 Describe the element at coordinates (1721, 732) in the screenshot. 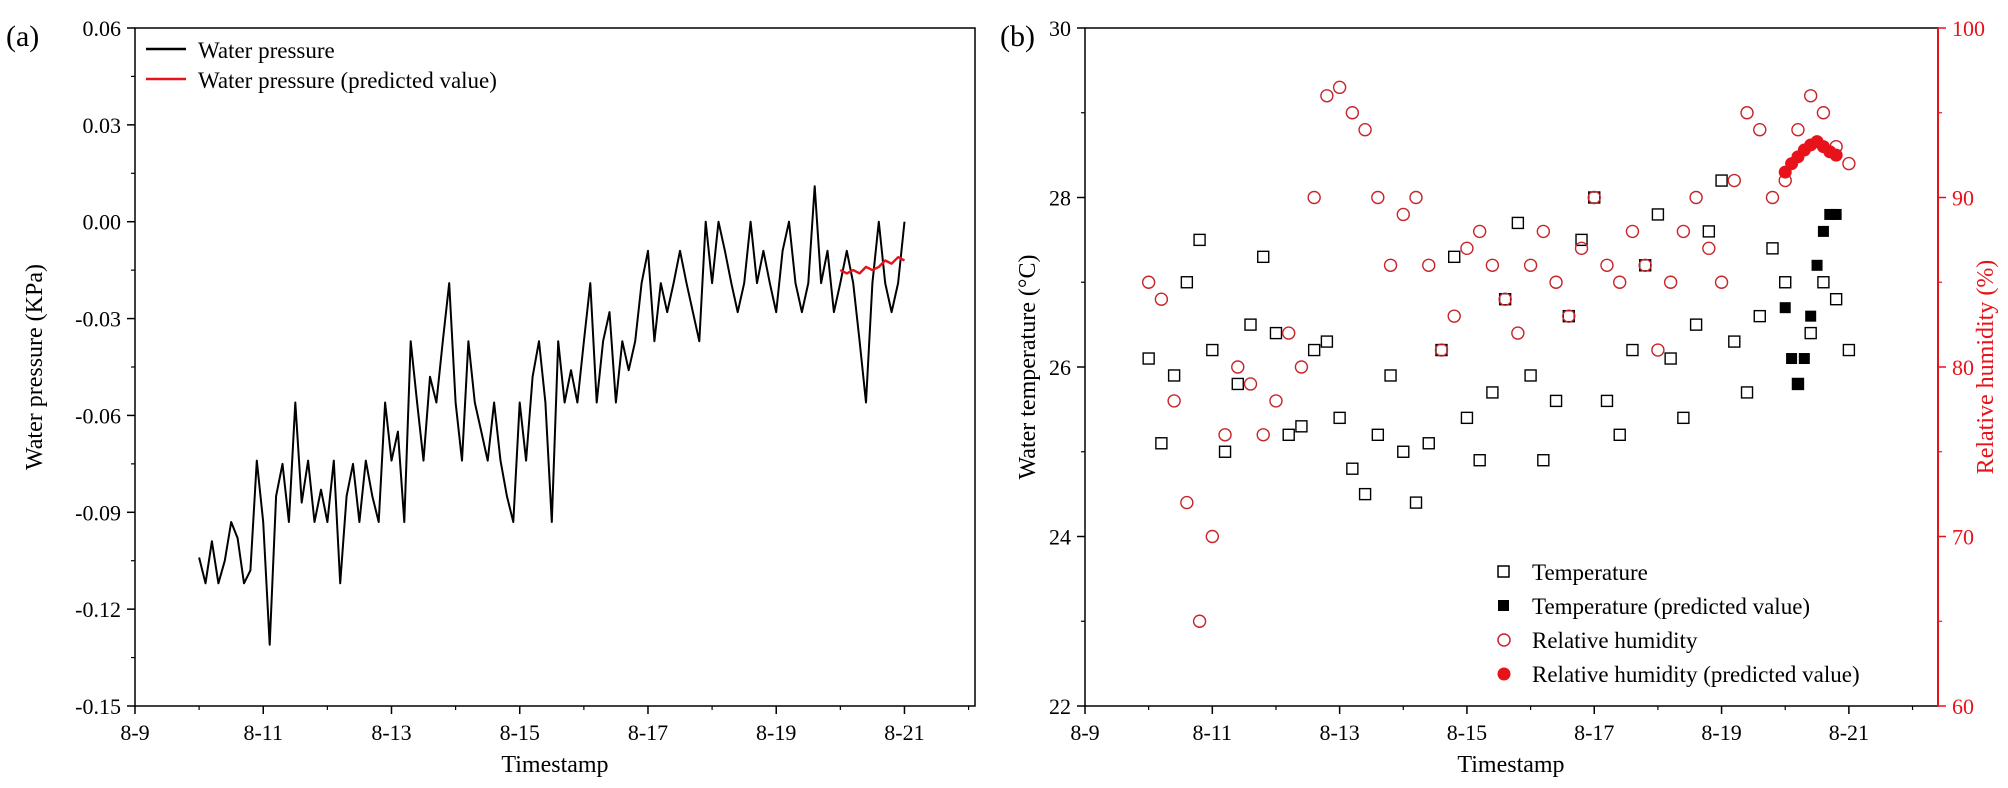

I see `panel-b-x-tick-label: 8-19` at that location.